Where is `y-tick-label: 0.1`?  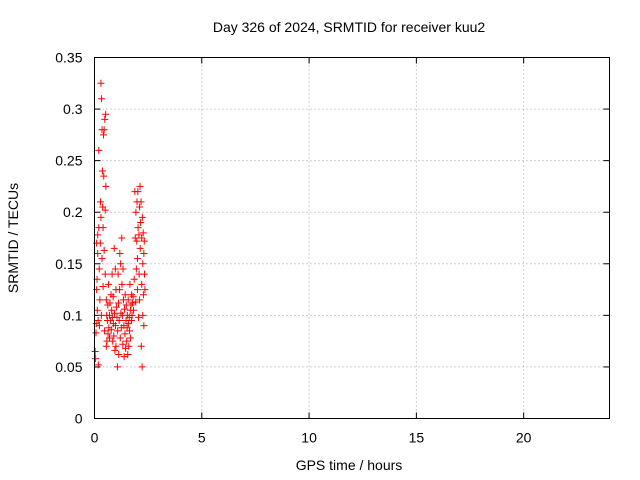 y-tick-label: 0.1 is located at coordinates (73, 315).